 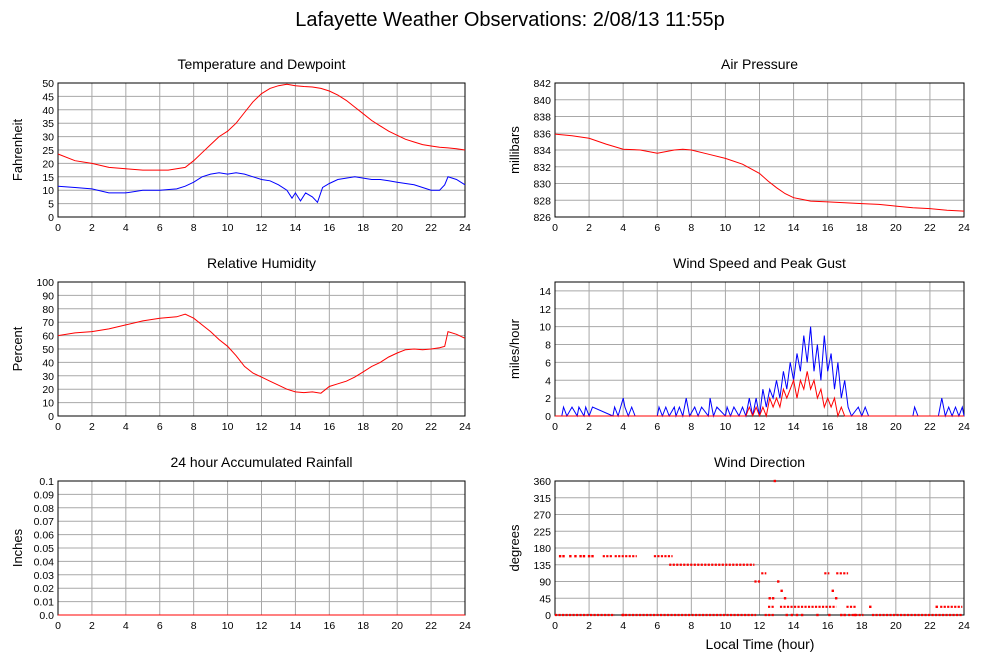 What do you see at coordinates (48, 390) in the screenshot?
I see `humidity-ytick-label: 20` at bounding box center [48, 390].